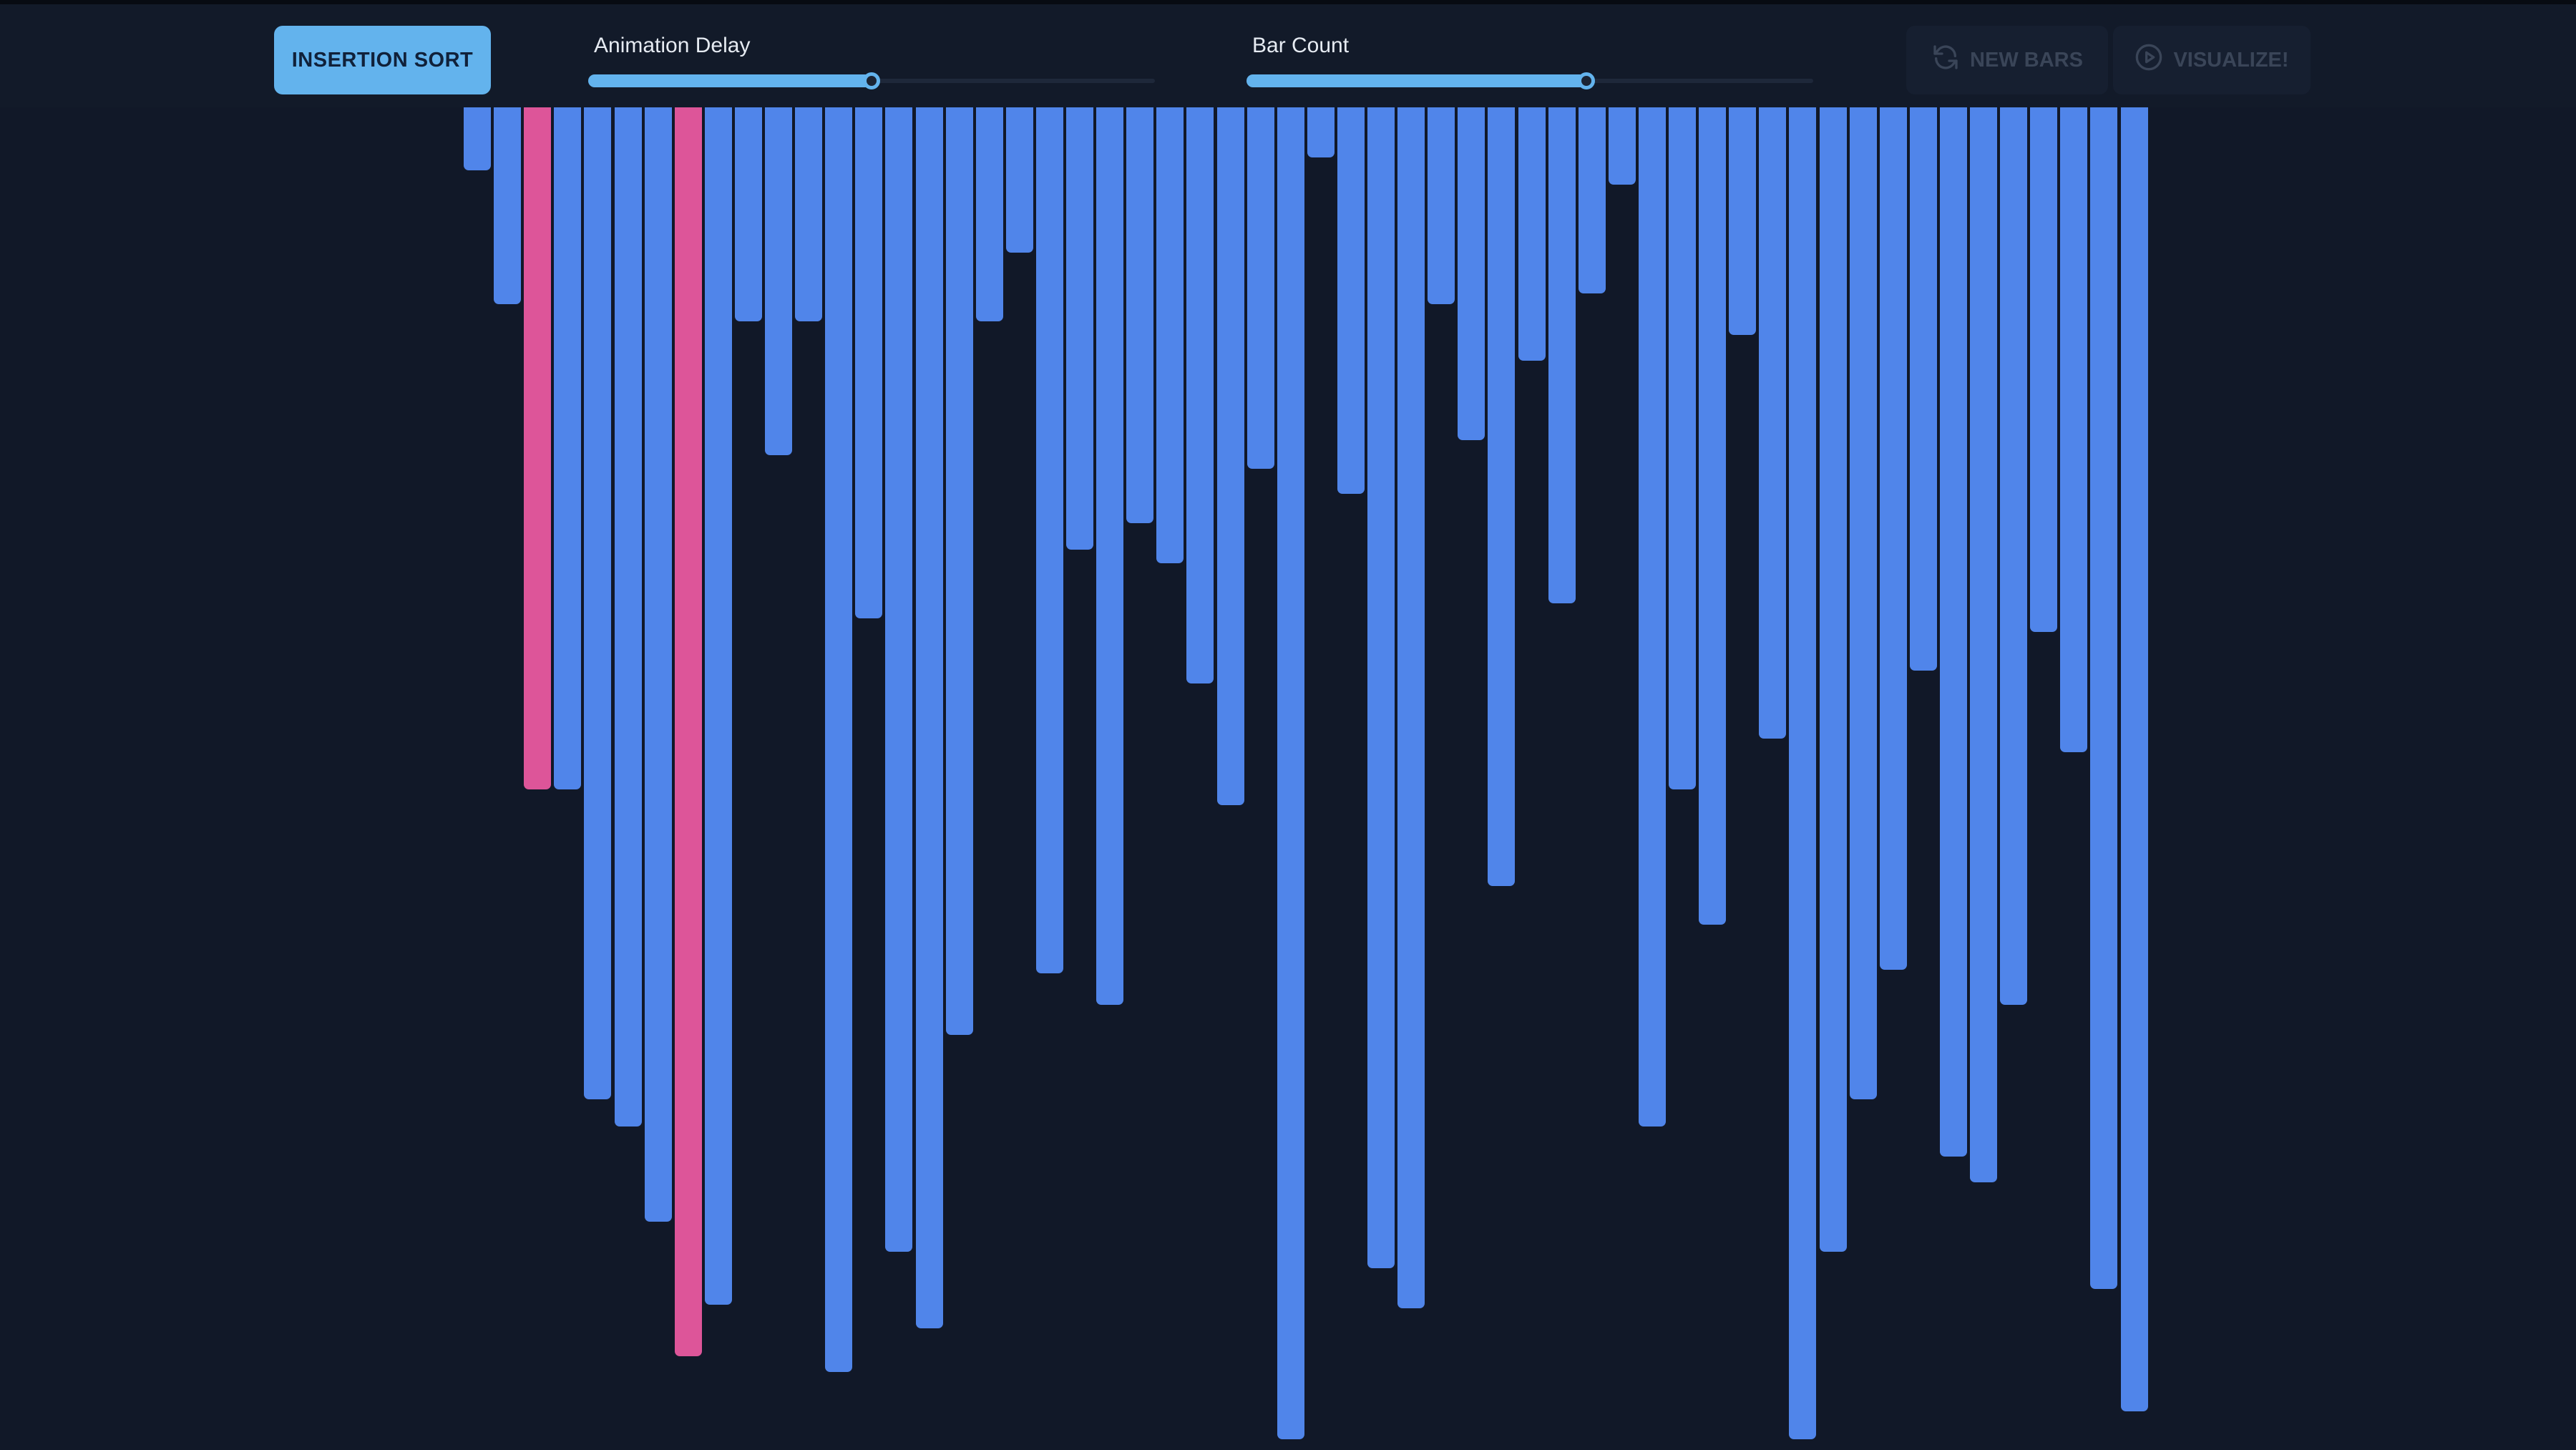 The height and width of the screenshot is (1450, 2576). I want to click on bar-count-fill, so click(1416, 80).